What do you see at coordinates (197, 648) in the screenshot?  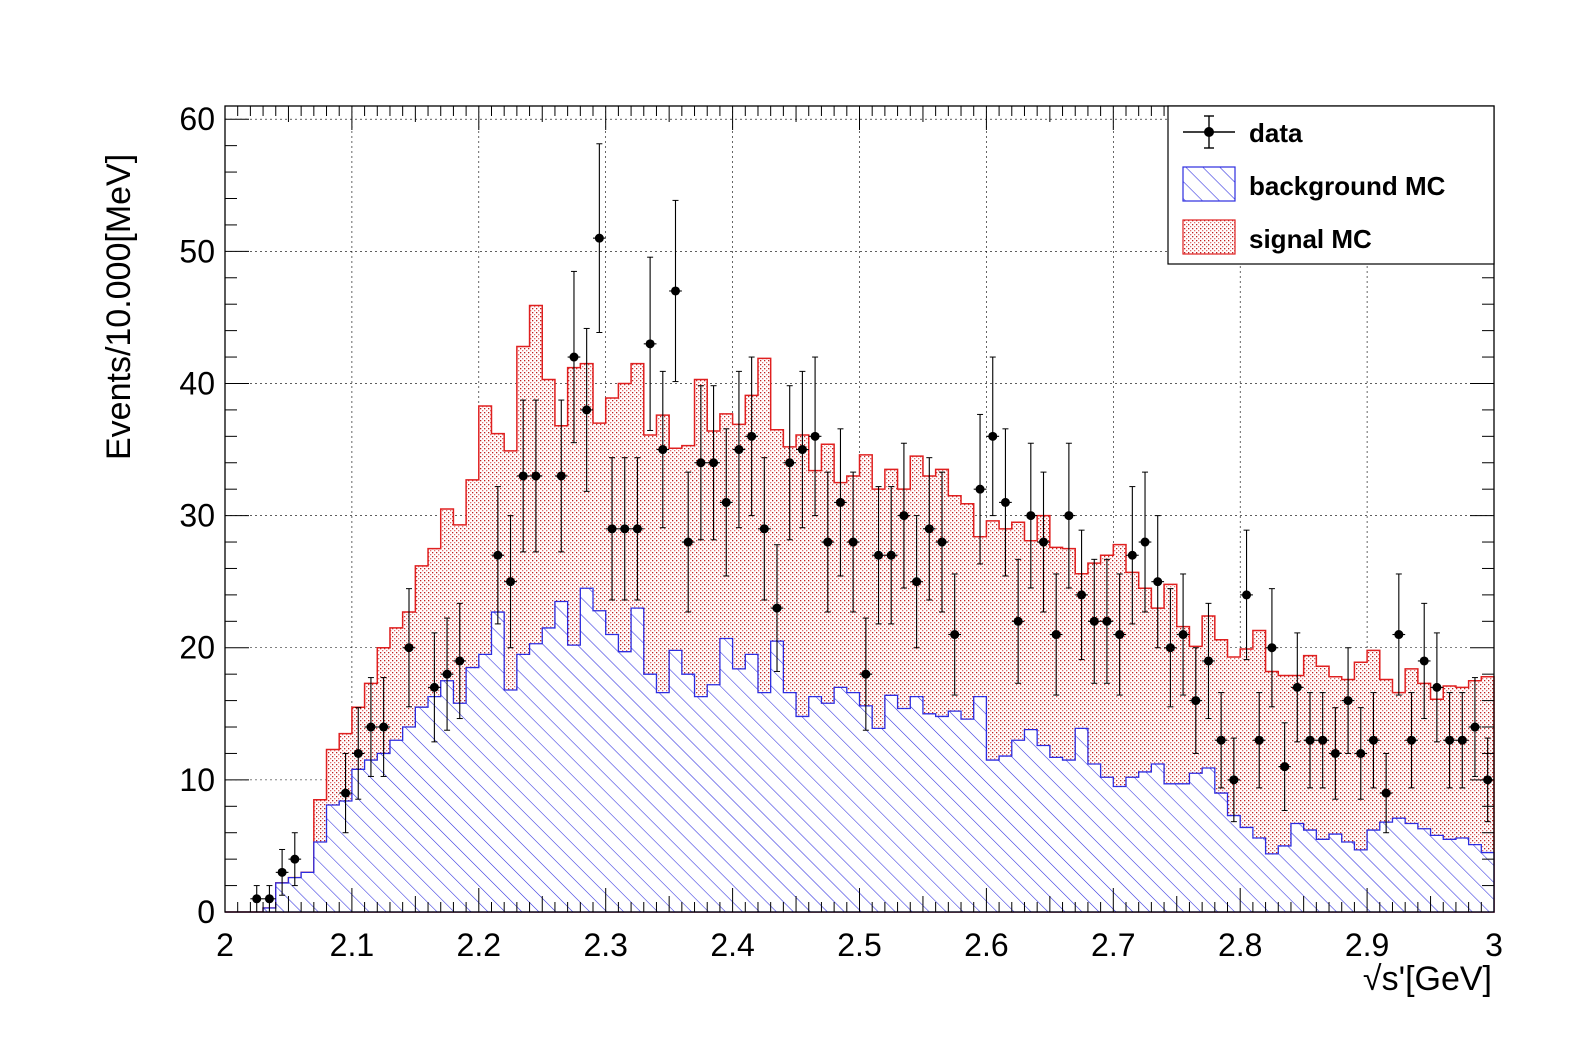 I see `y-tick-label: 20` at bounding box center [197, 648].